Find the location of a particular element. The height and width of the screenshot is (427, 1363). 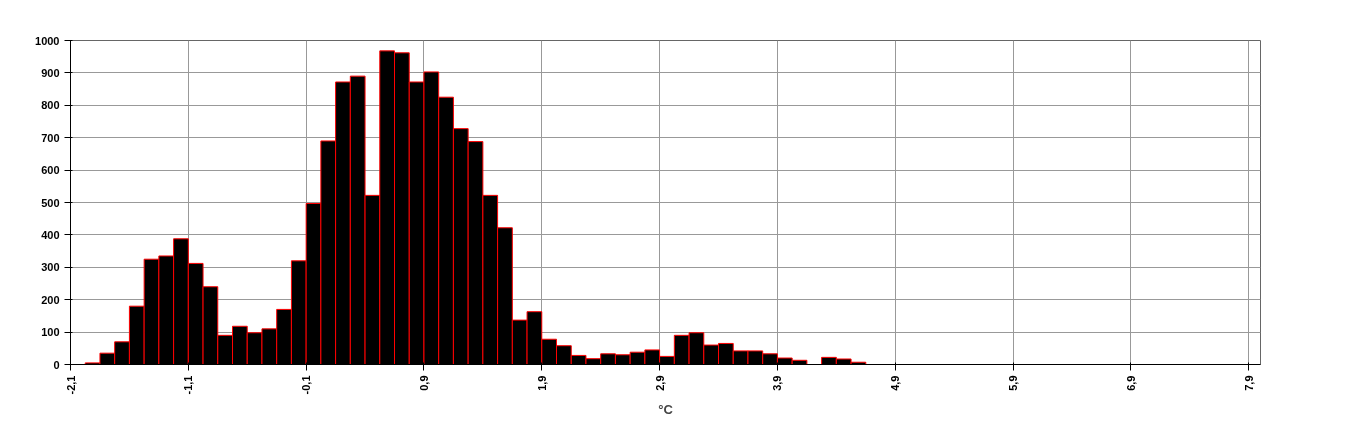

y-tick-label: 500 is located at coordinates (50, 202).